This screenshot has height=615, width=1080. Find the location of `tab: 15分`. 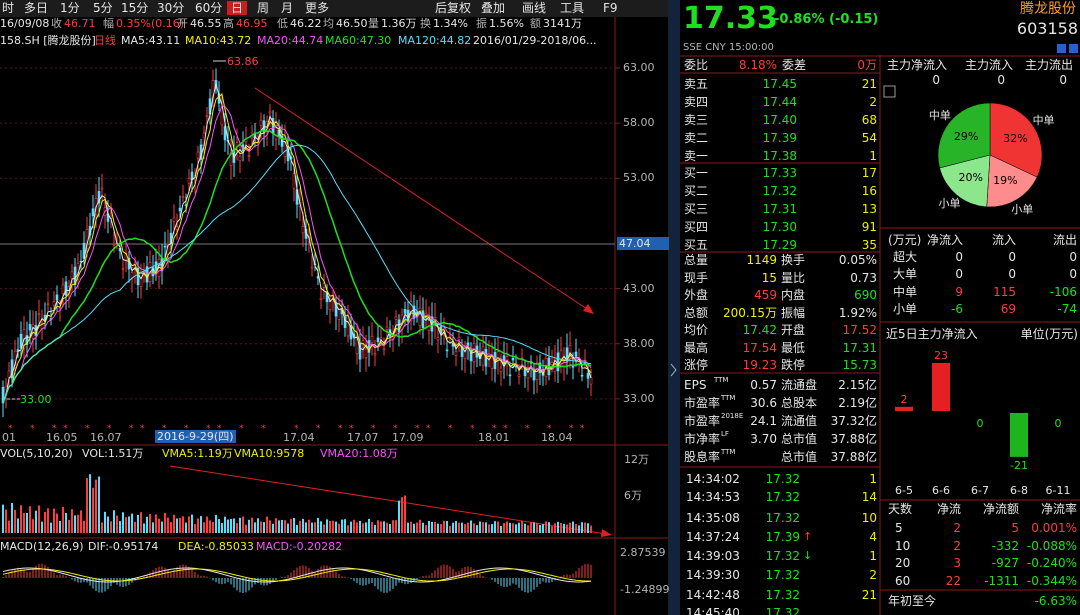

tab: 15分 is located at coordinates (135, 8).